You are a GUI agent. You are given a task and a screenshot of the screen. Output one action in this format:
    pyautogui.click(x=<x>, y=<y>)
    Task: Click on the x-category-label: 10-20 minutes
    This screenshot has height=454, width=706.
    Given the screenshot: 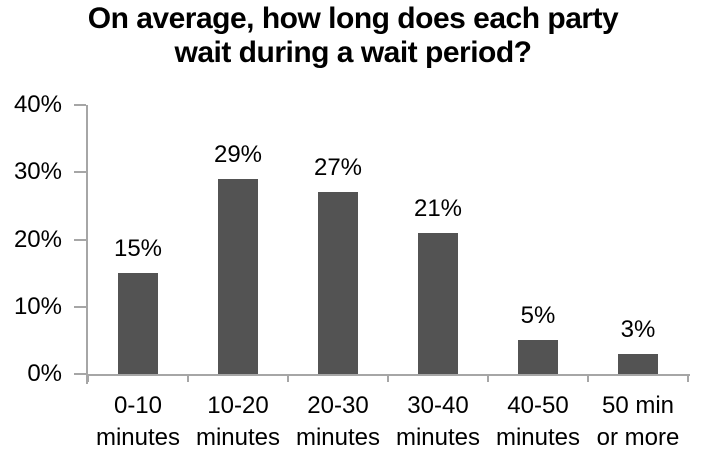 What is the action you would take?
    pyautogui.click(x=238, y=421)
    